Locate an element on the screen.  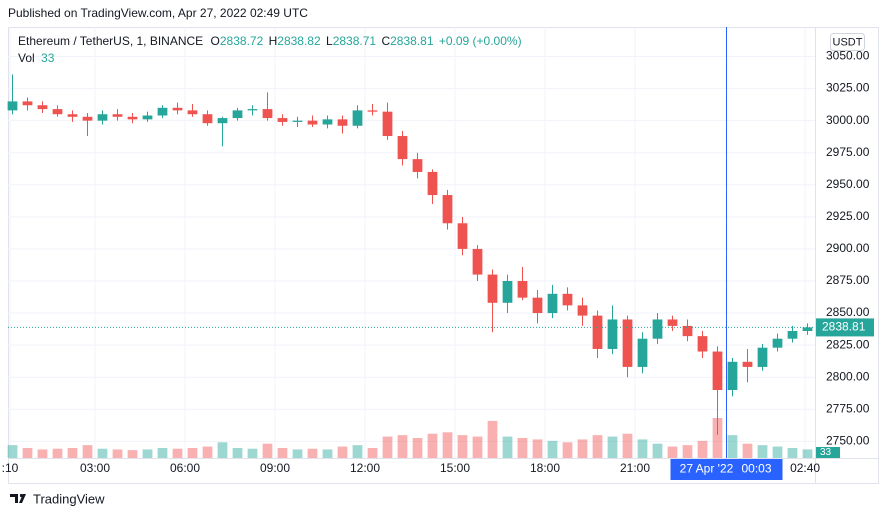
y-tick-label: 2875.00 is located at coordinates (848, 280).